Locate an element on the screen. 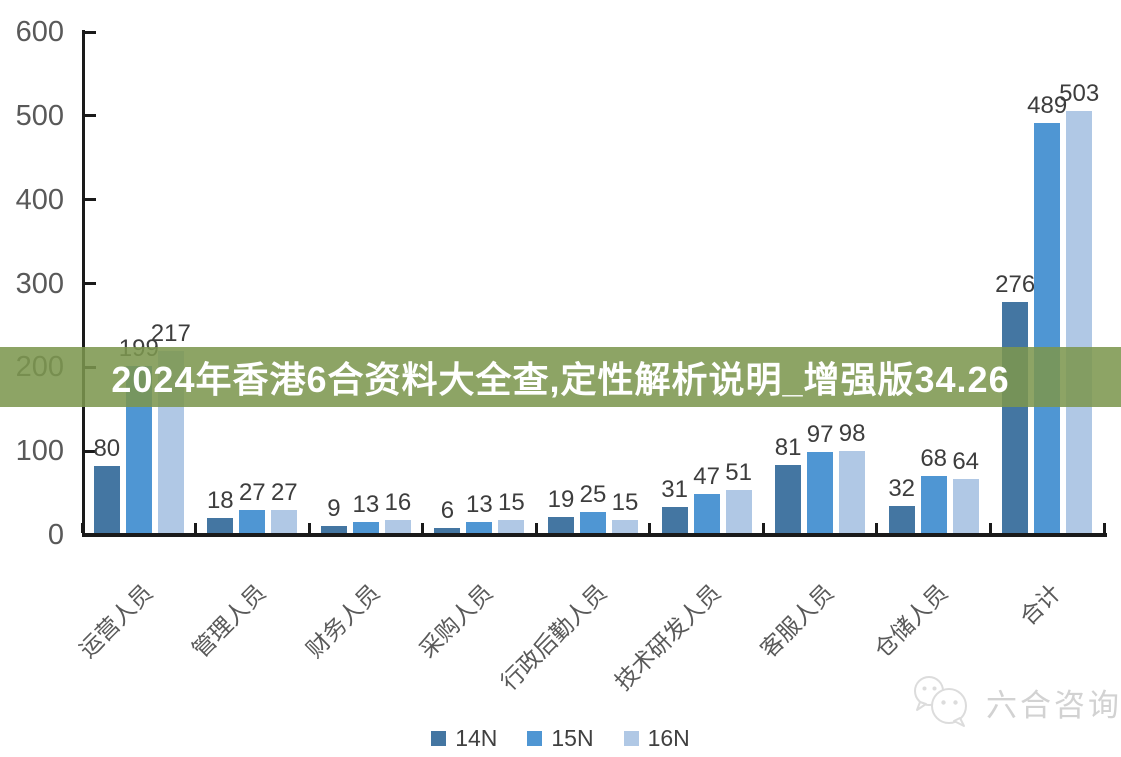 The height and width of the screenshot is (757, 1121). value-label: 217 is located at coordinates (170, 334).